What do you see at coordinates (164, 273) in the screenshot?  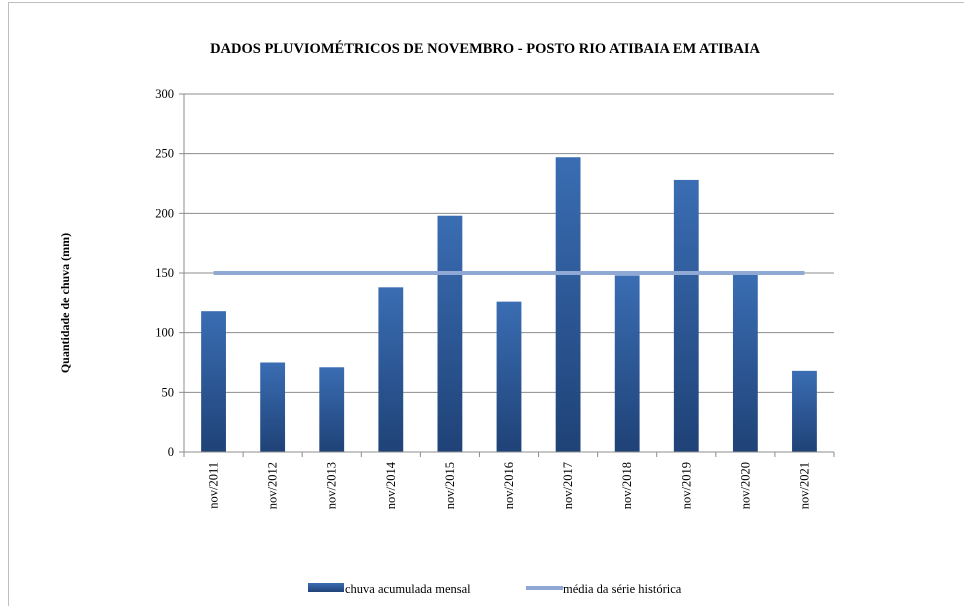 I see `y-tick-label: 150` at bounding box center [164, 273].